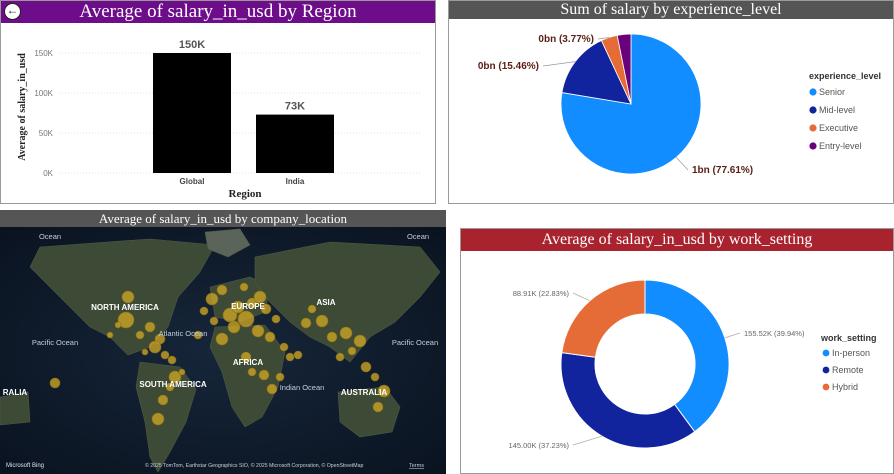 This screenshot has width=894, height=474. I want to click on pie-data-label: 1bn (77.61%), so click(722, 170).